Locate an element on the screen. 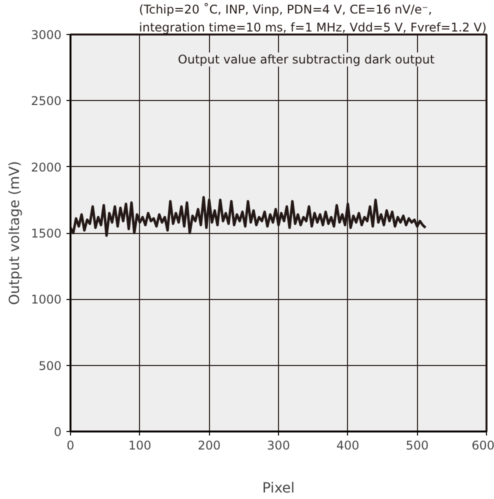 Image resolution: width=494 pixels, height=499 pixels. x-tick-label: 100 is located at coordinates (140, 445).